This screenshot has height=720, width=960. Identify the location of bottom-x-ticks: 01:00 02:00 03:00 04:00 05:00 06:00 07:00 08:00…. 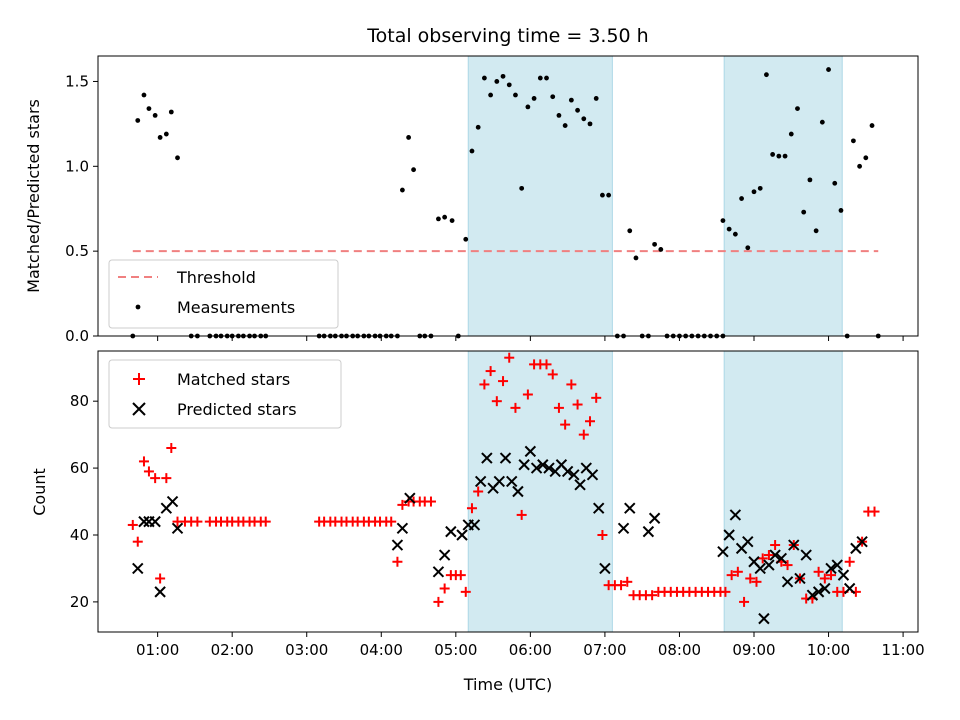
(530, 645).